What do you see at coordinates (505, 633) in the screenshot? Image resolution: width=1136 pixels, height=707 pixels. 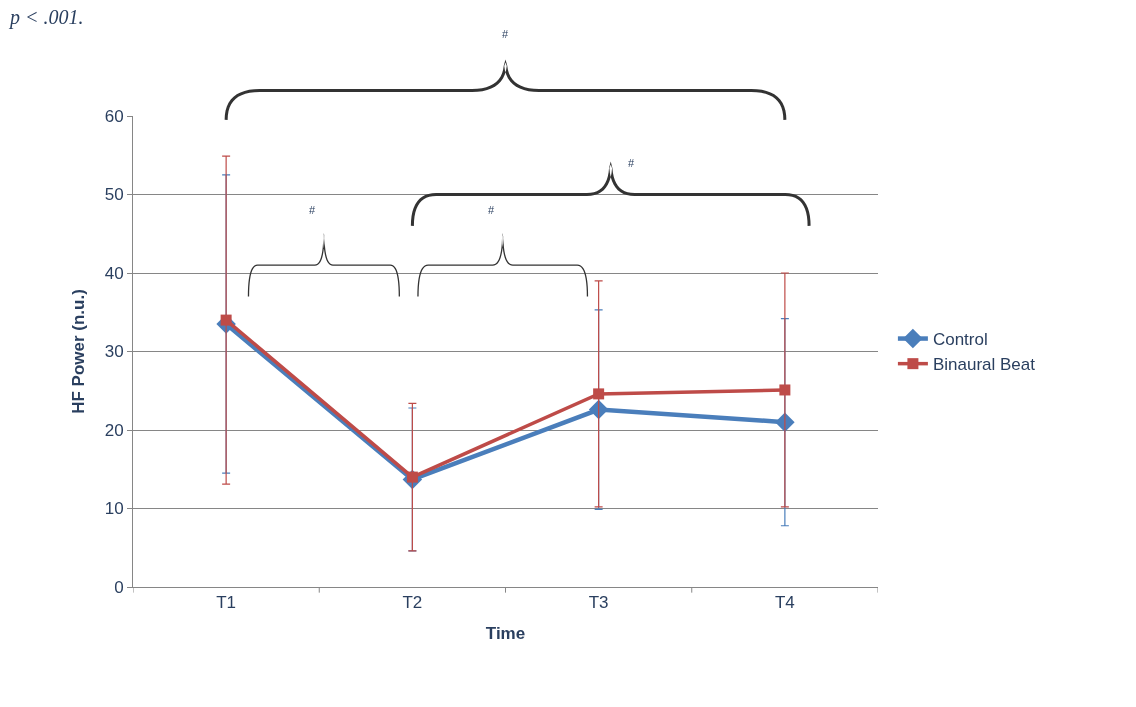 I see `x-axis-title: Time` at bounding box center [505, 633].